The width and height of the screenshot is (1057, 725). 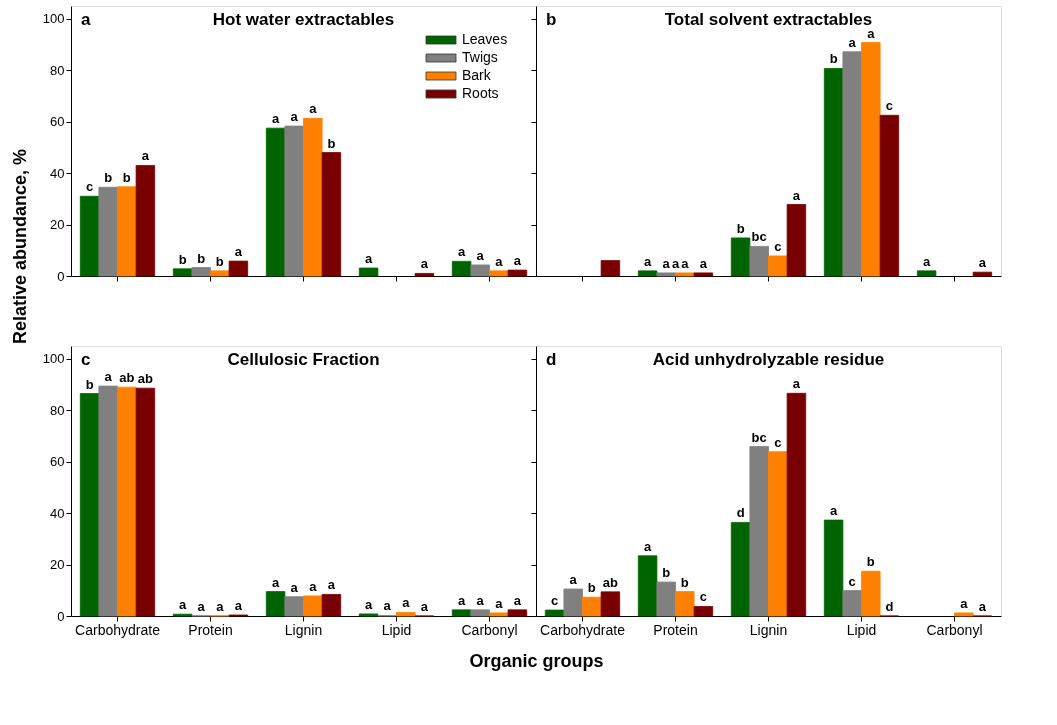 What do you see at coordinates (768, 359) in the screenshot?
I see `chart-title: Acid unhydrolyzable residue` at bounding box center [768, 359].